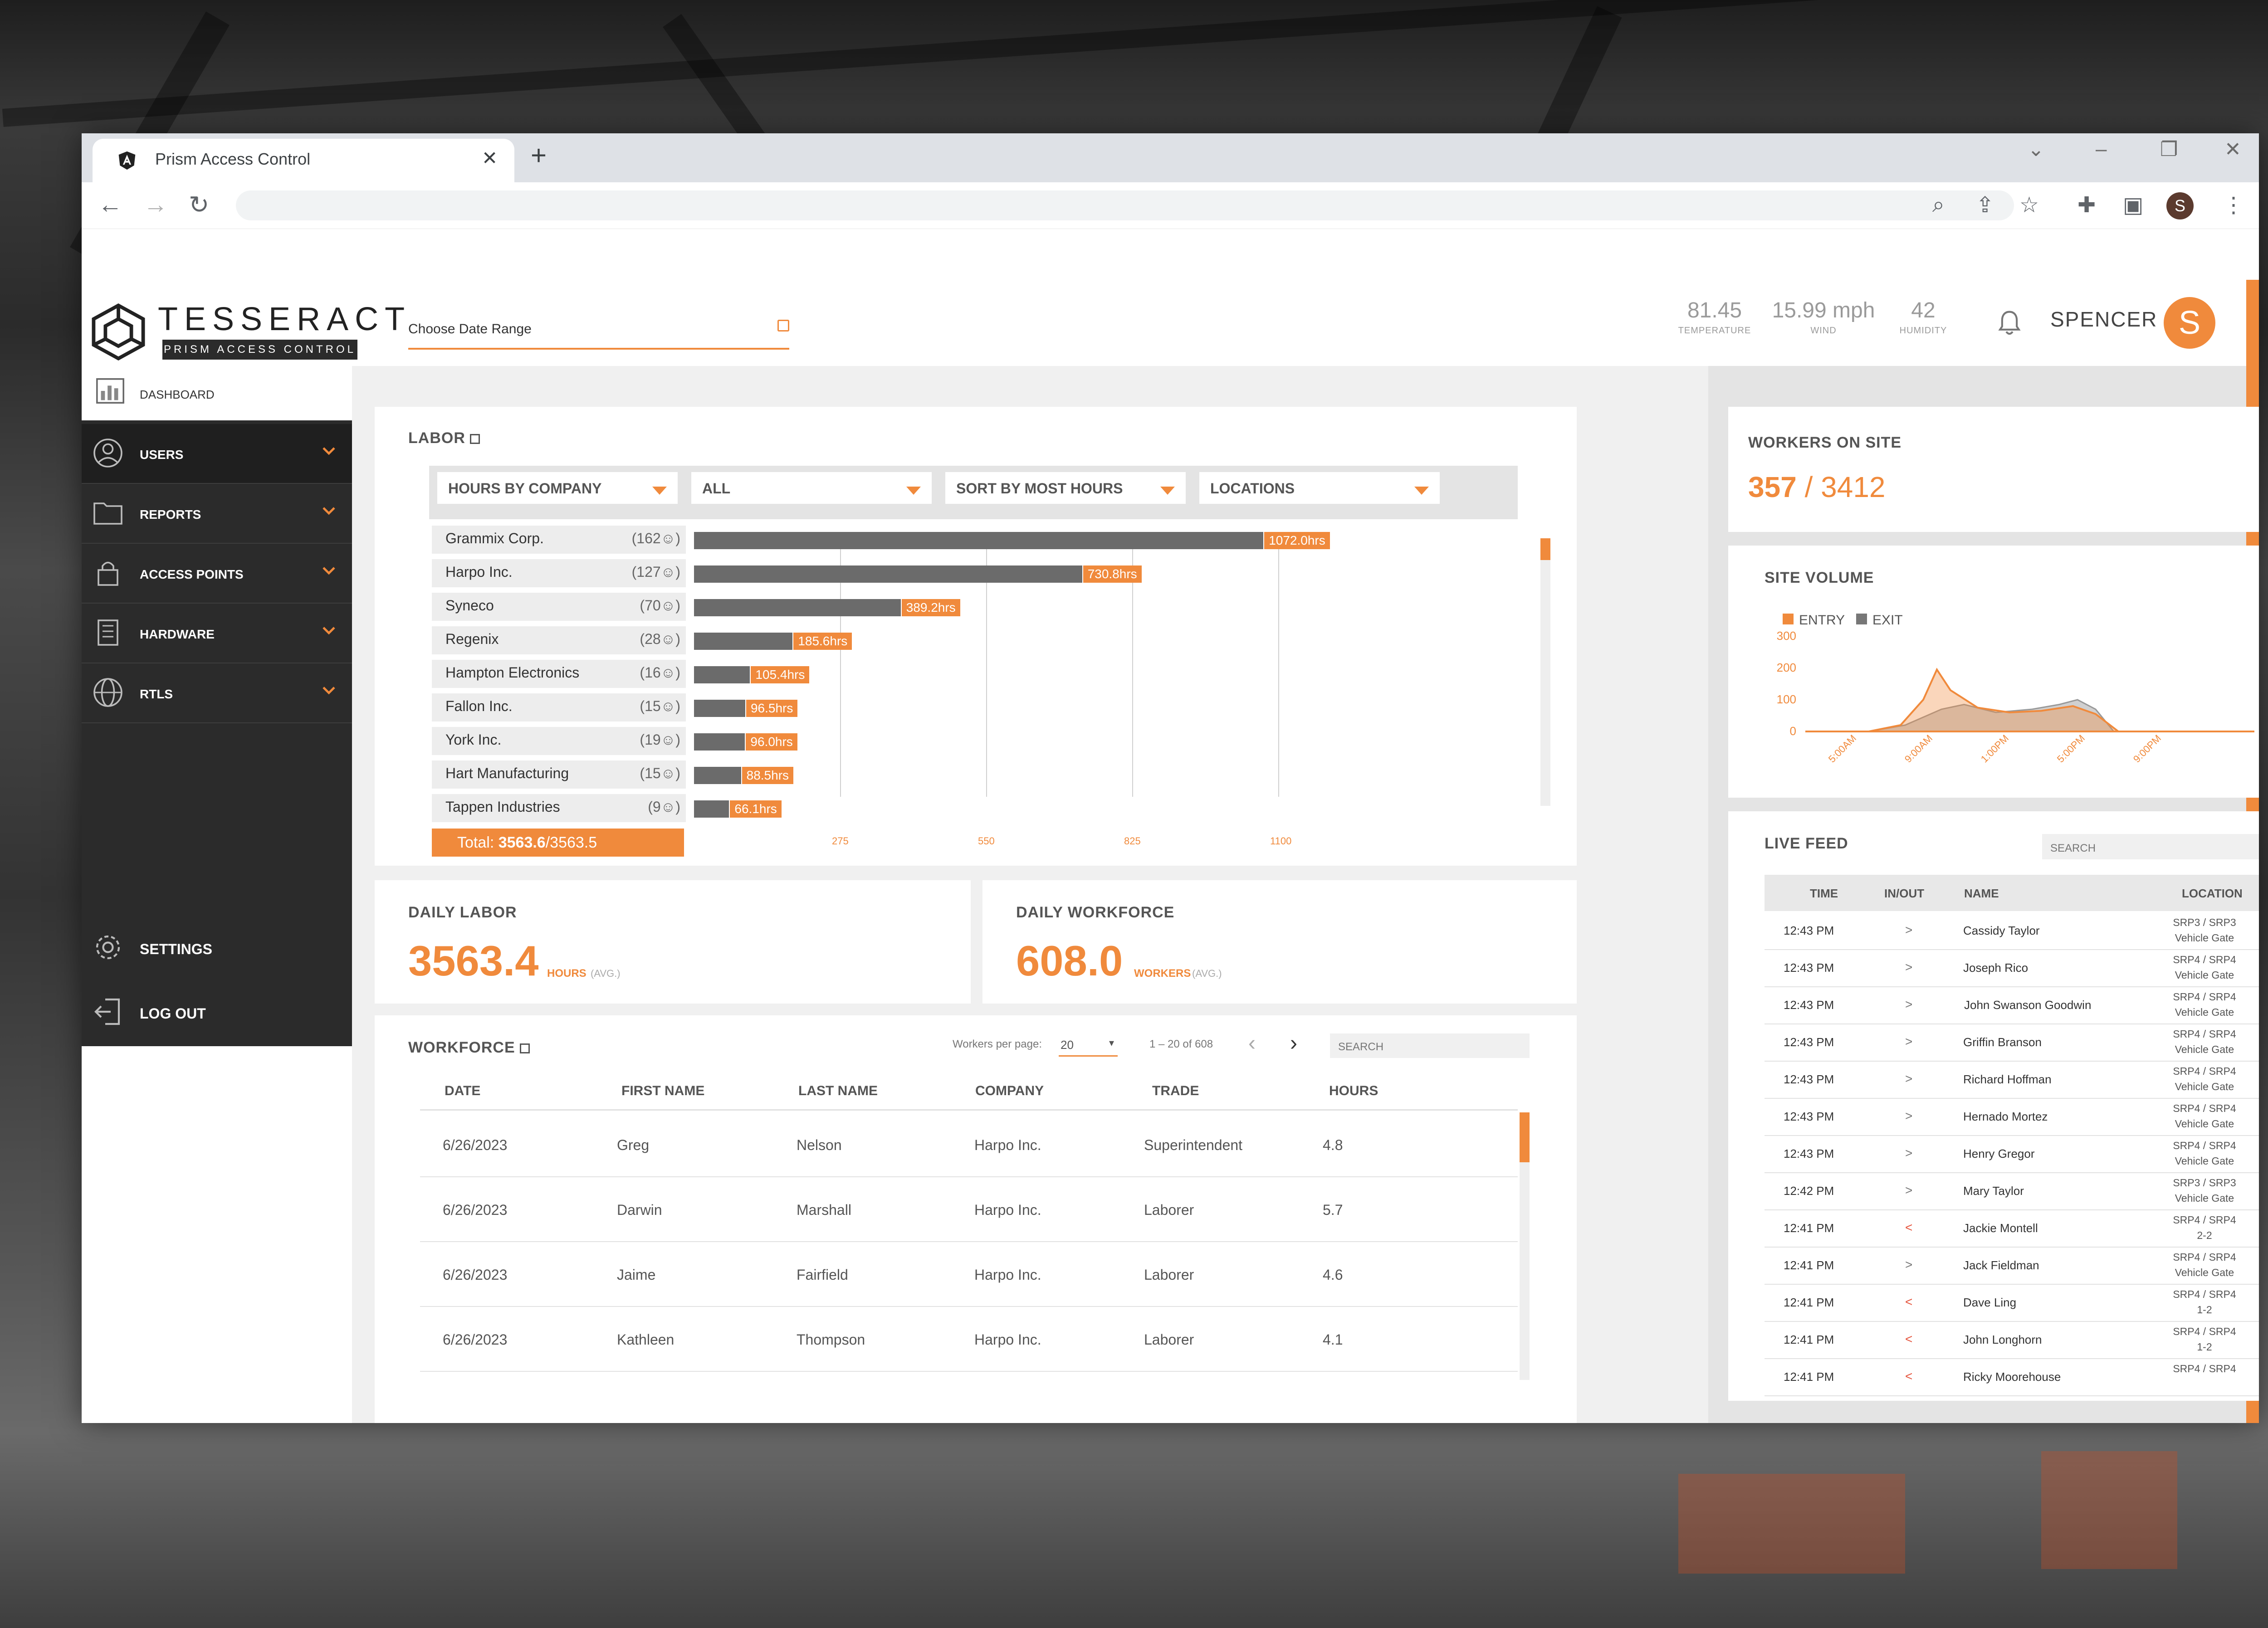 Image resolution: width=2268 pixels, height=1628 pixels. I want to click on list-item: 12:41 PM < Jackie Montell SRP4 / SRP4 2-2, so click(2012, 1228).